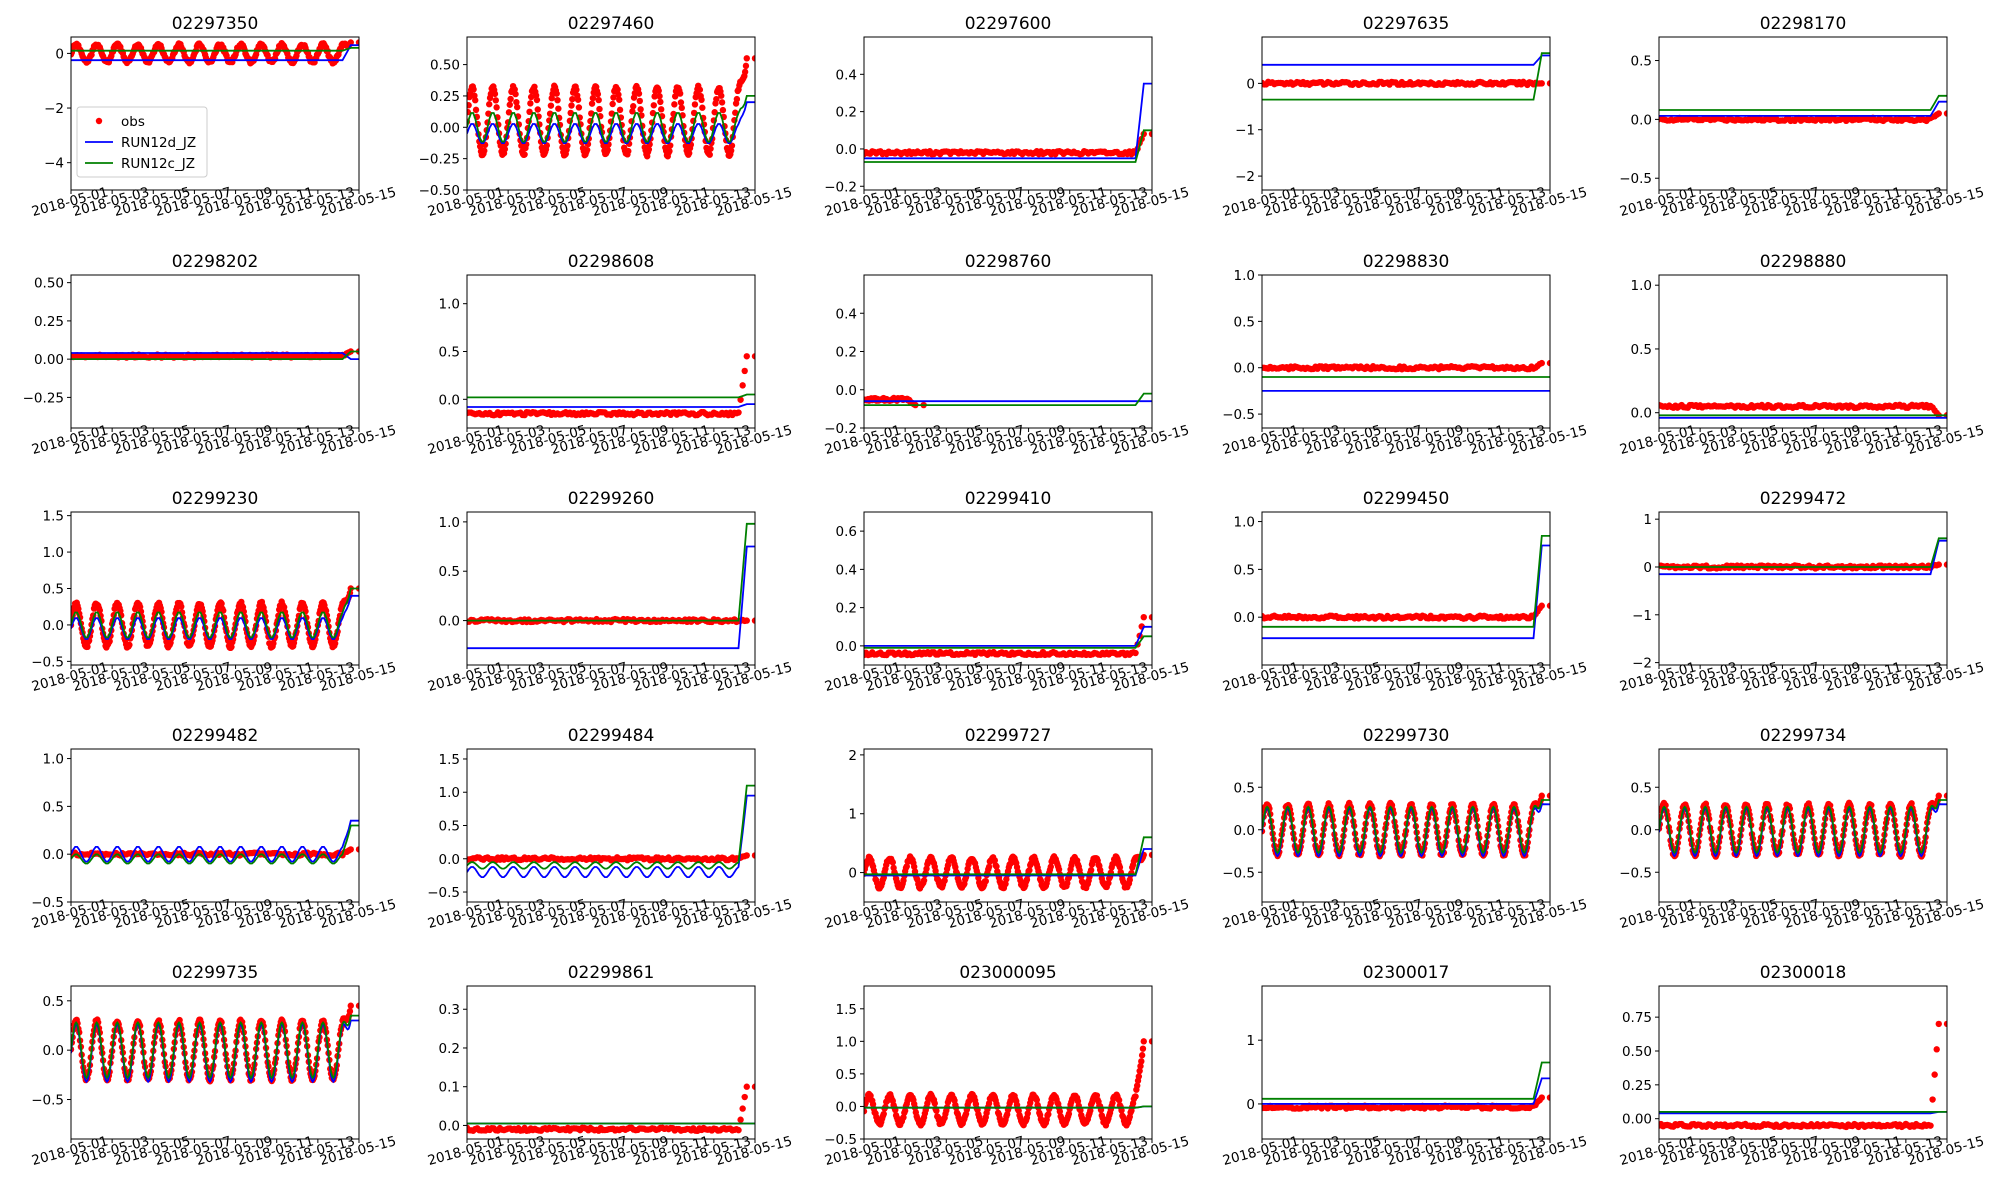 Image resolution: width=2000 pixels, height=1200 pixels. Describe the element at coordinates (215, 499) in the screenshot. I see `subplot-title: 02299230` at that location.